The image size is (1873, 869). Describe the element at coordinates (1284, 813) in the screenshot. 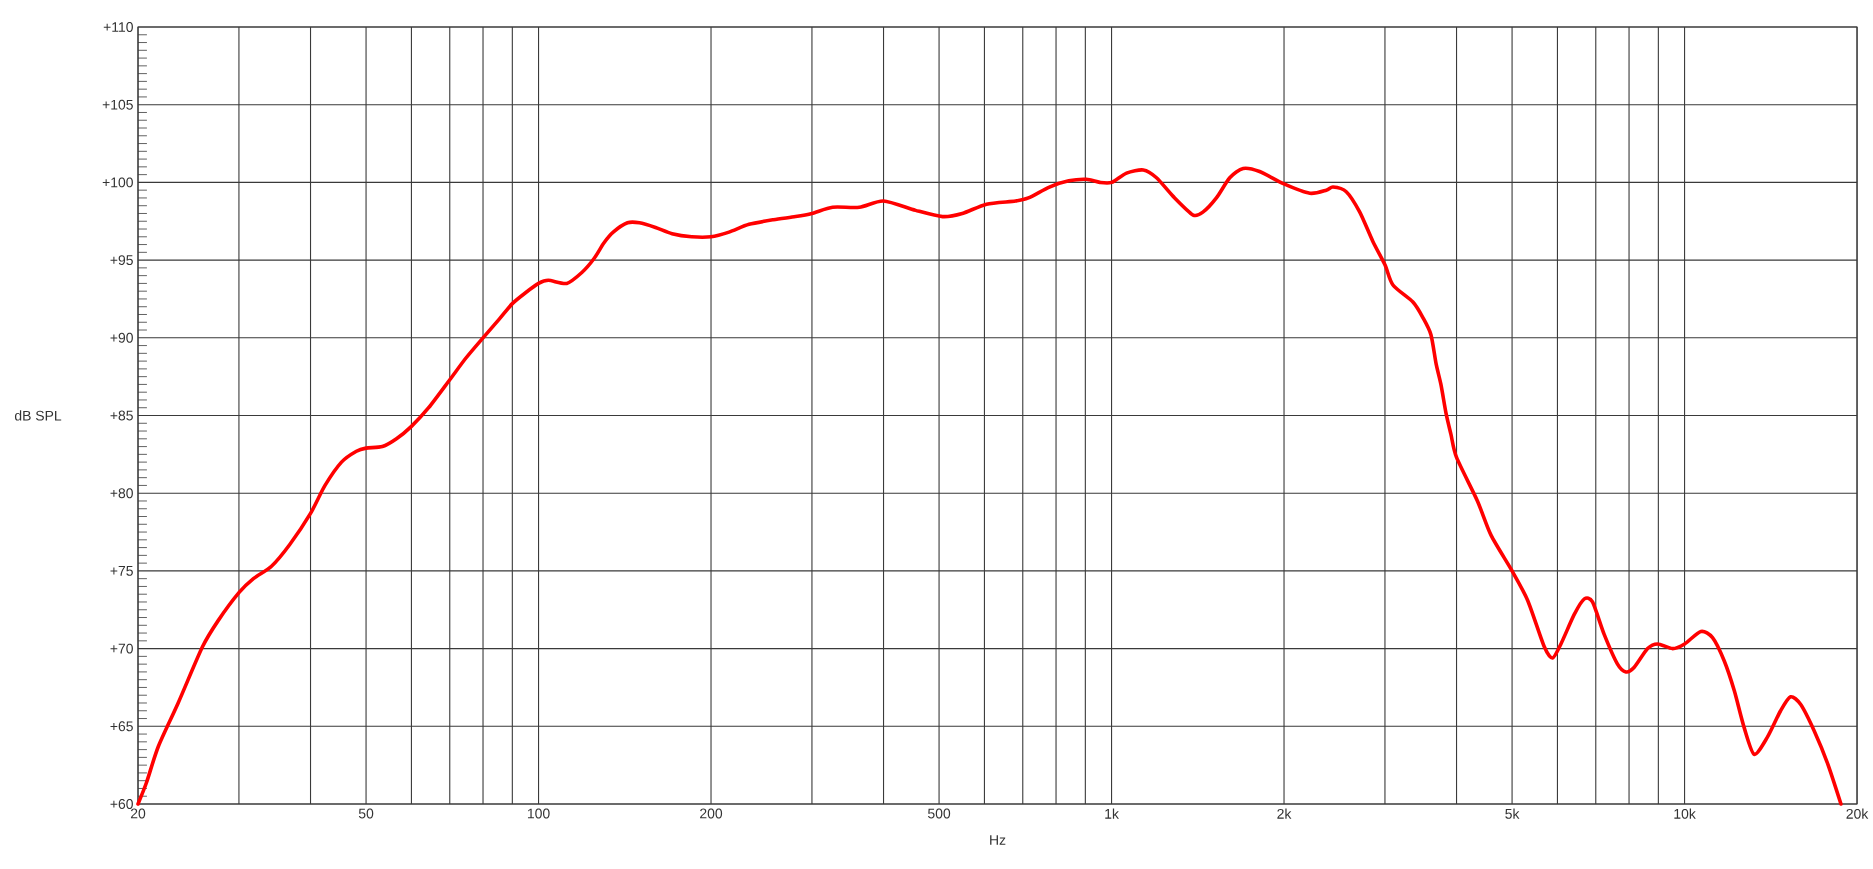

I see `x-tick-label: 2k` at that location.